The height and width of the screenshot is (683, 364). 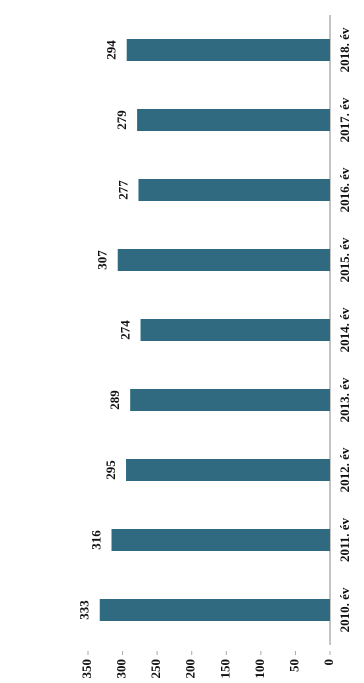 I want to click on value-label: 307, so click(x=102, y=260).